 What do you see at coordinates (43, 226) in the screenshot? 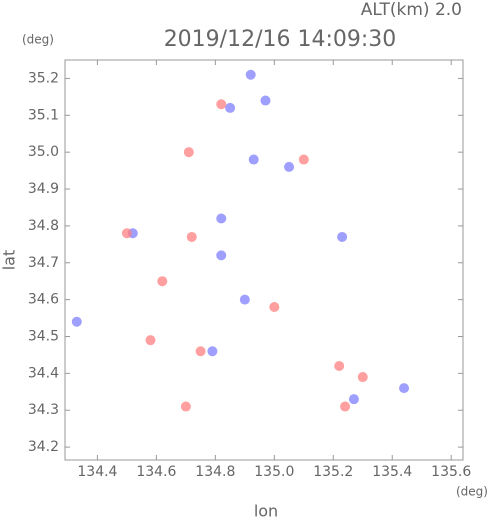
I see `y-tick-label: 34.8` at bounding box center [43, 226].